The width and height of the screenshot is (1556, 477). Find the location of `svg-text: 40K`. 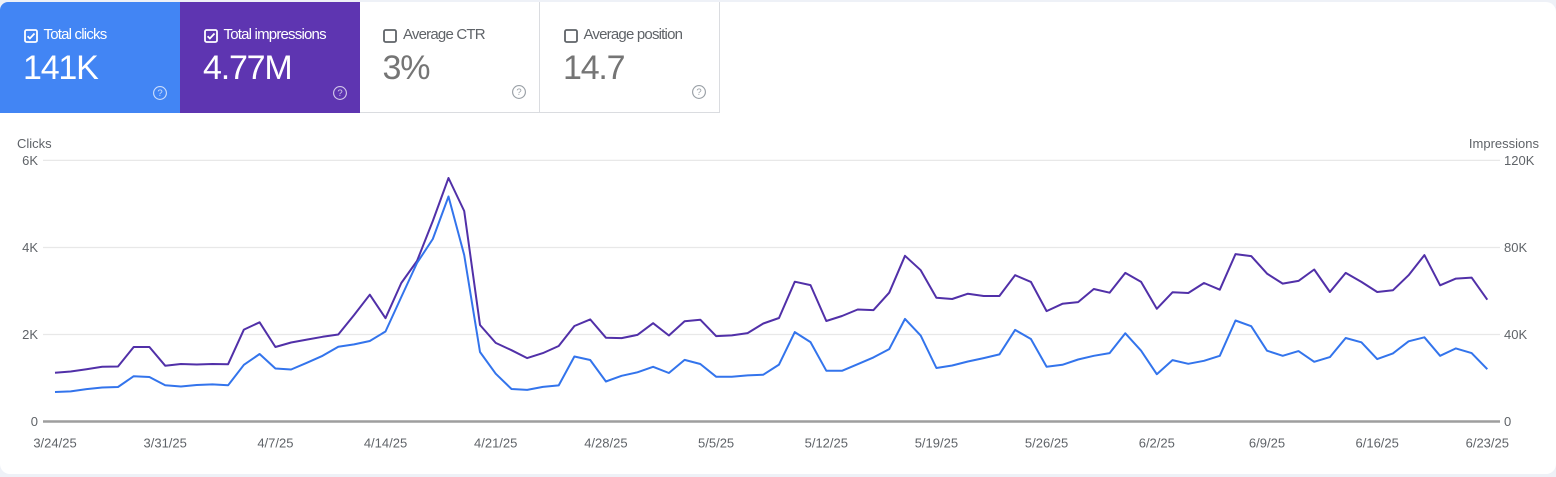

svg-text: 40K is located at coordinates (1515, 334).